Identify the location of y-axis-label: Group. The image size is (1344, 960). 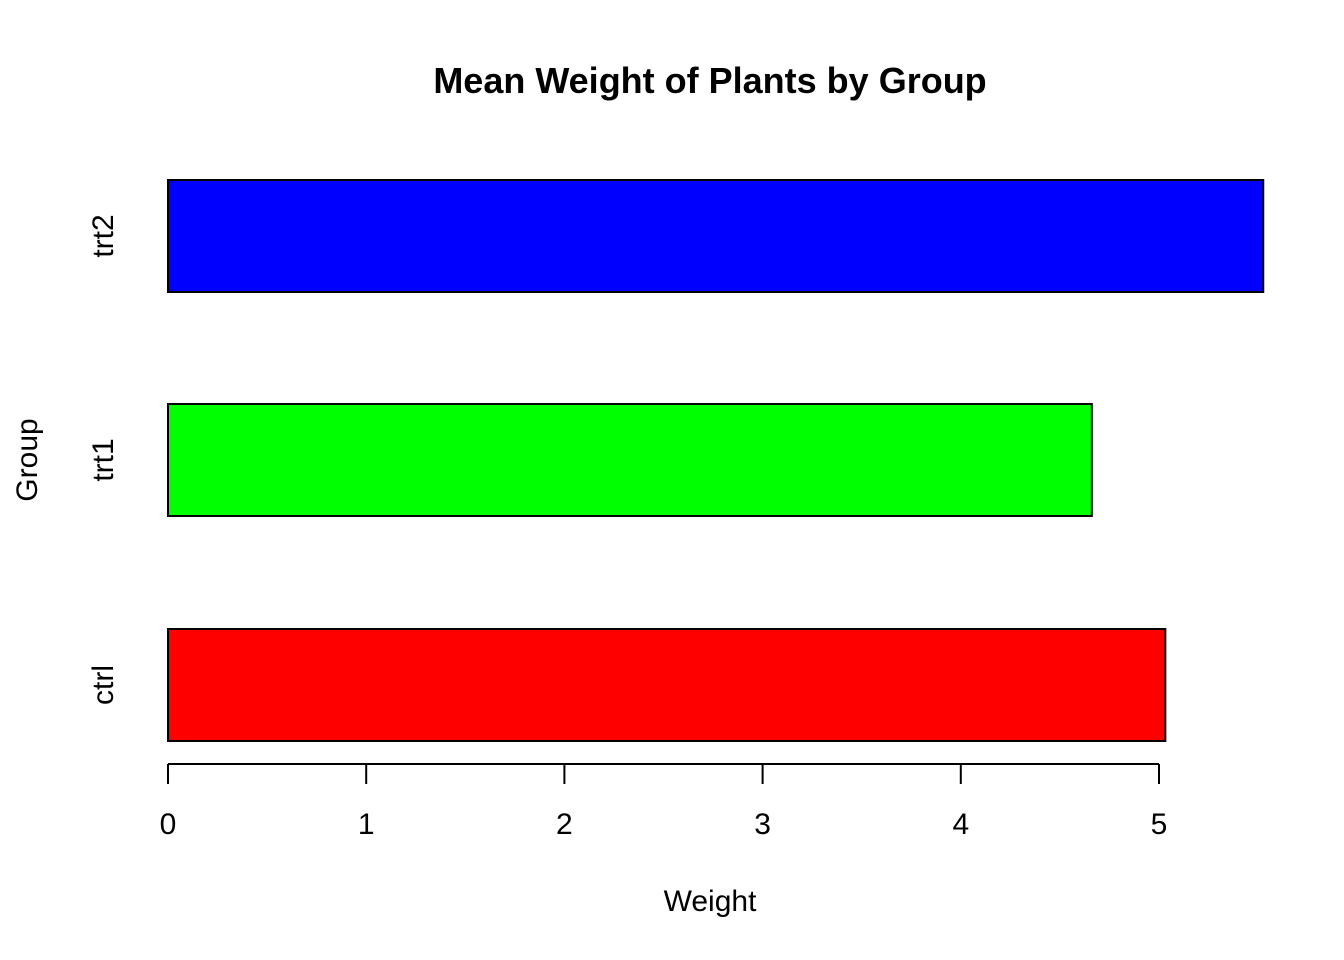
(27, 459).